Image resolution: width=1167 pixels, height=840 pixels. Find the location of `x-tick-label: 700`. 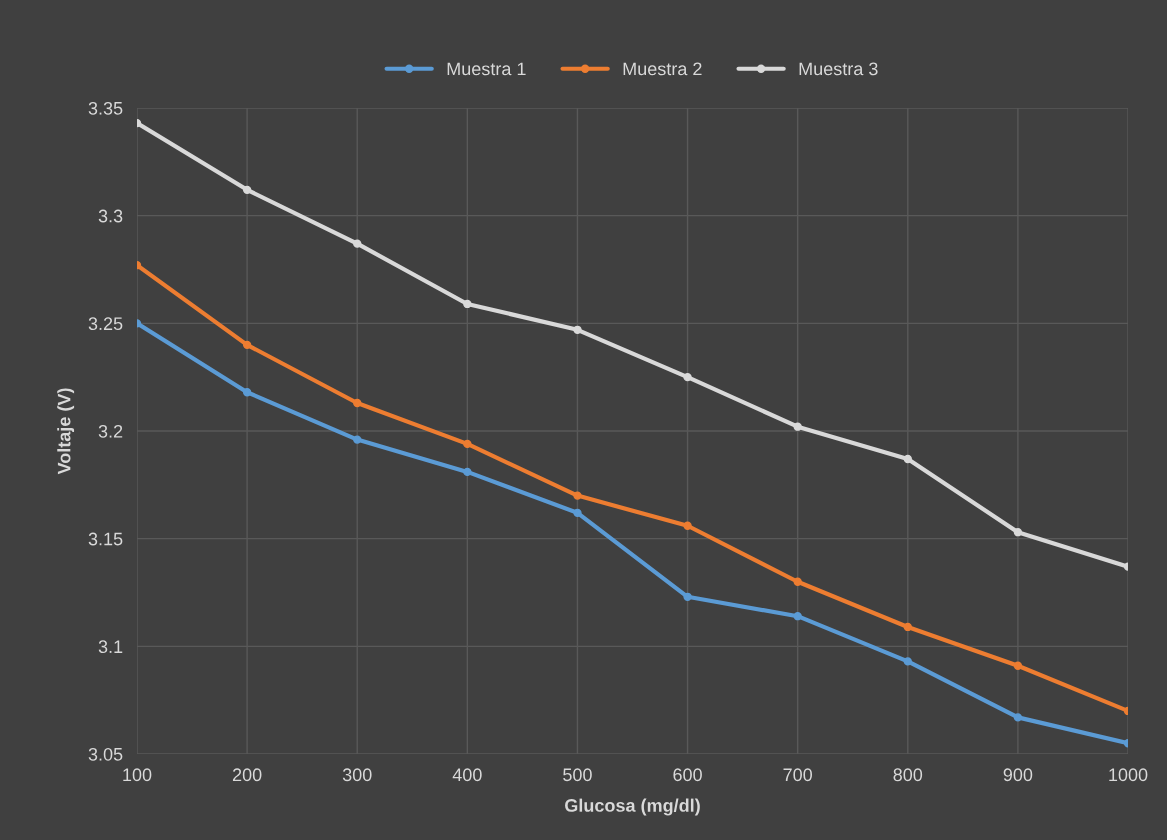

x-tick-label: 700 is located at coordinates (798, 775).